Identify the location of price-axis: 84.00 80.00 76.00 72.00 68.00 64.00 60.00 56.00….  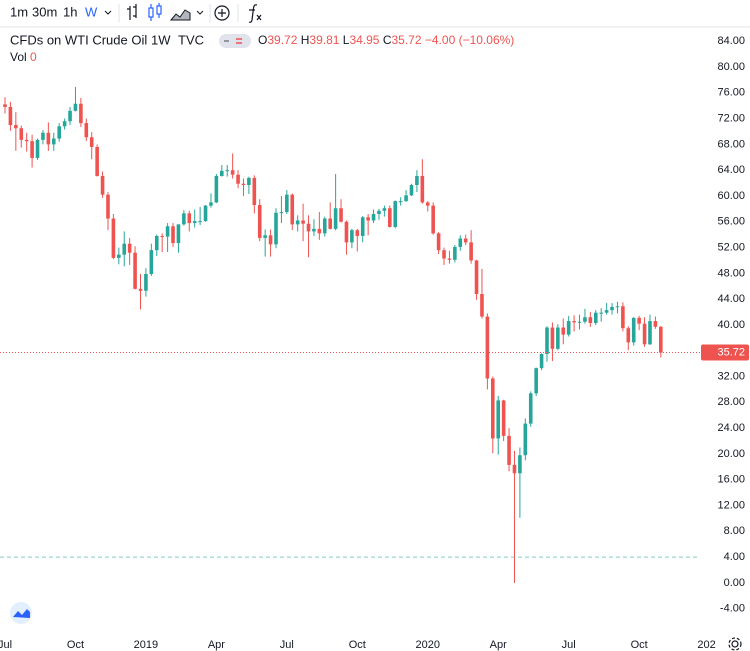
(725, 325).